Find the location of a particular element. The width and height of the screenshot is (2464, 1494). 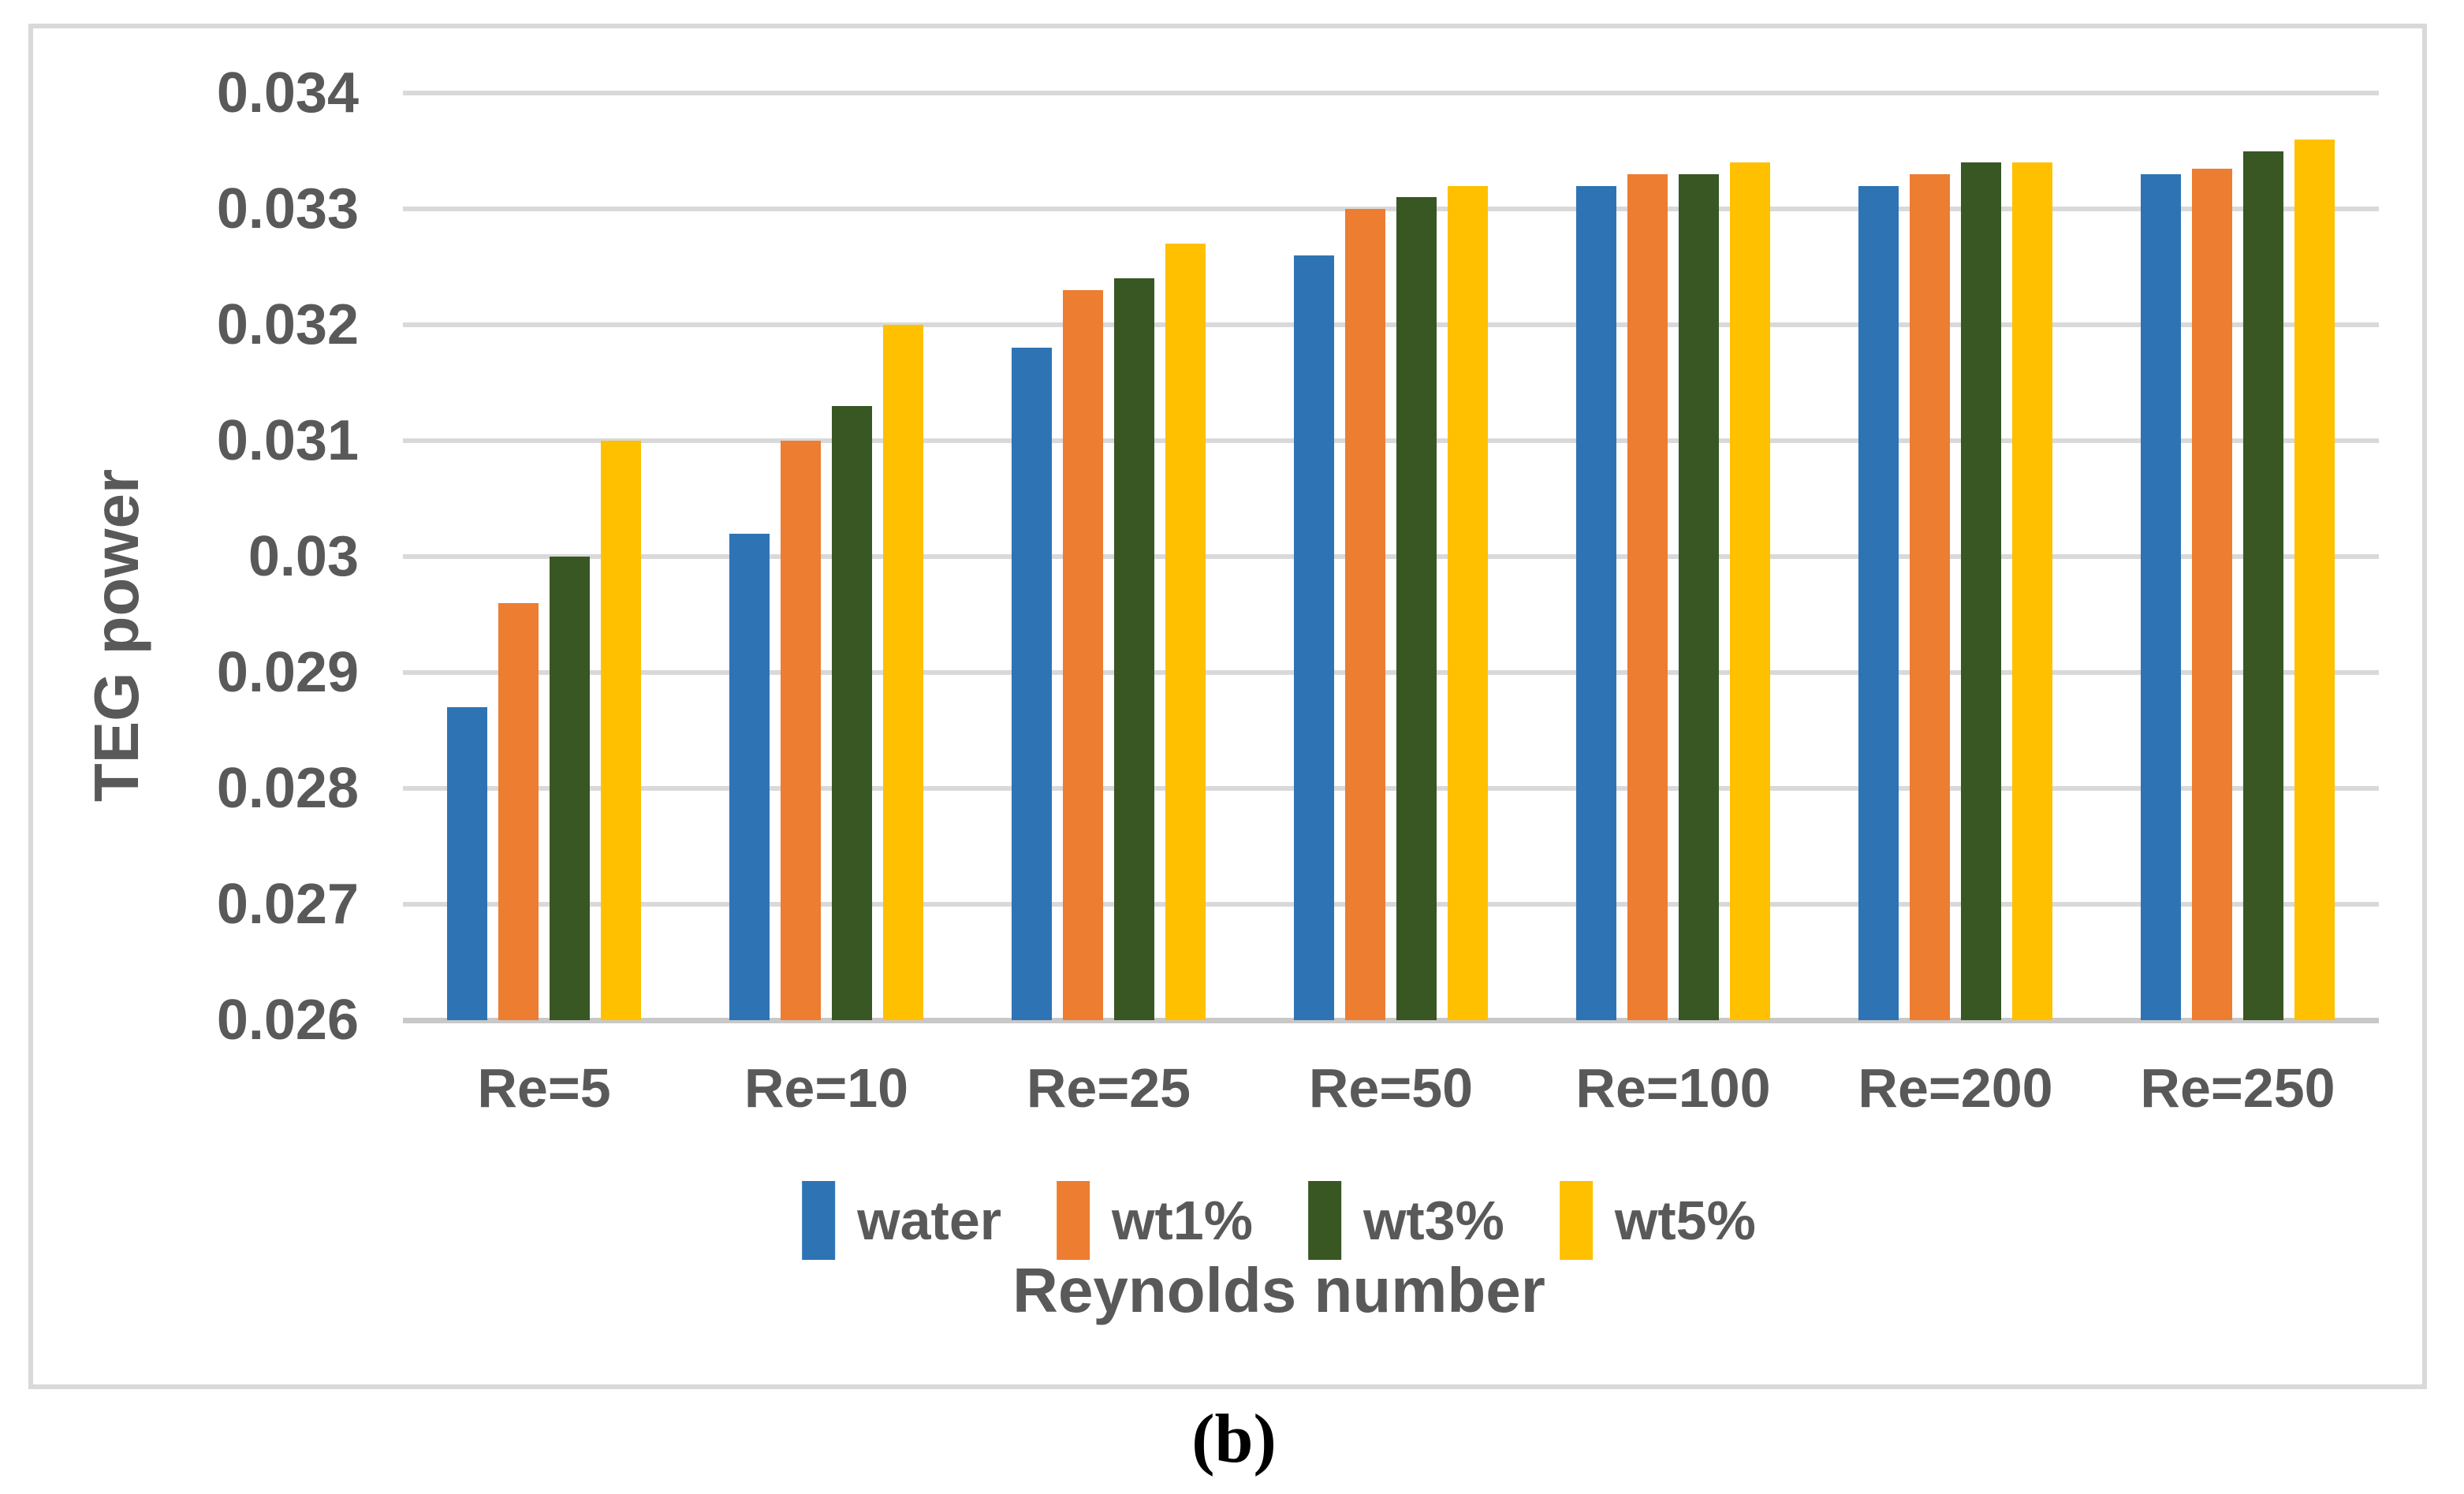

legend-item-water: water is located at coordinates (901, 1220).